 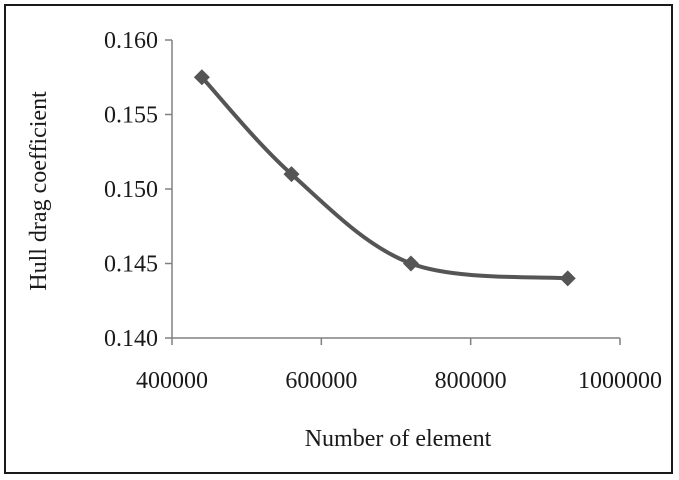 I want to click on x-tick-label: 600000, so click(x=321, y=381).